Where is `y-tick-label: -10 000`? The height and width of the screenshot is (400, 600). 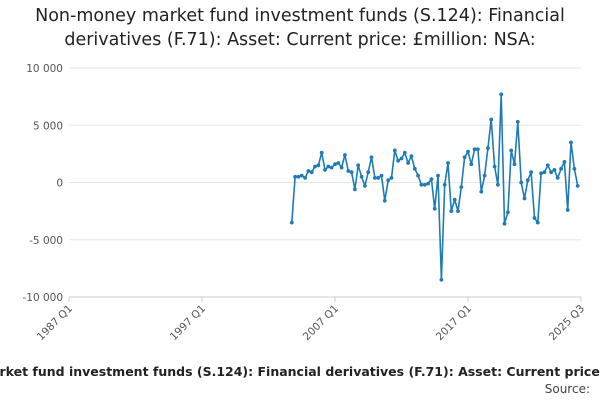
y-tick-label: -10 000 is located at coordinates (42, 298).